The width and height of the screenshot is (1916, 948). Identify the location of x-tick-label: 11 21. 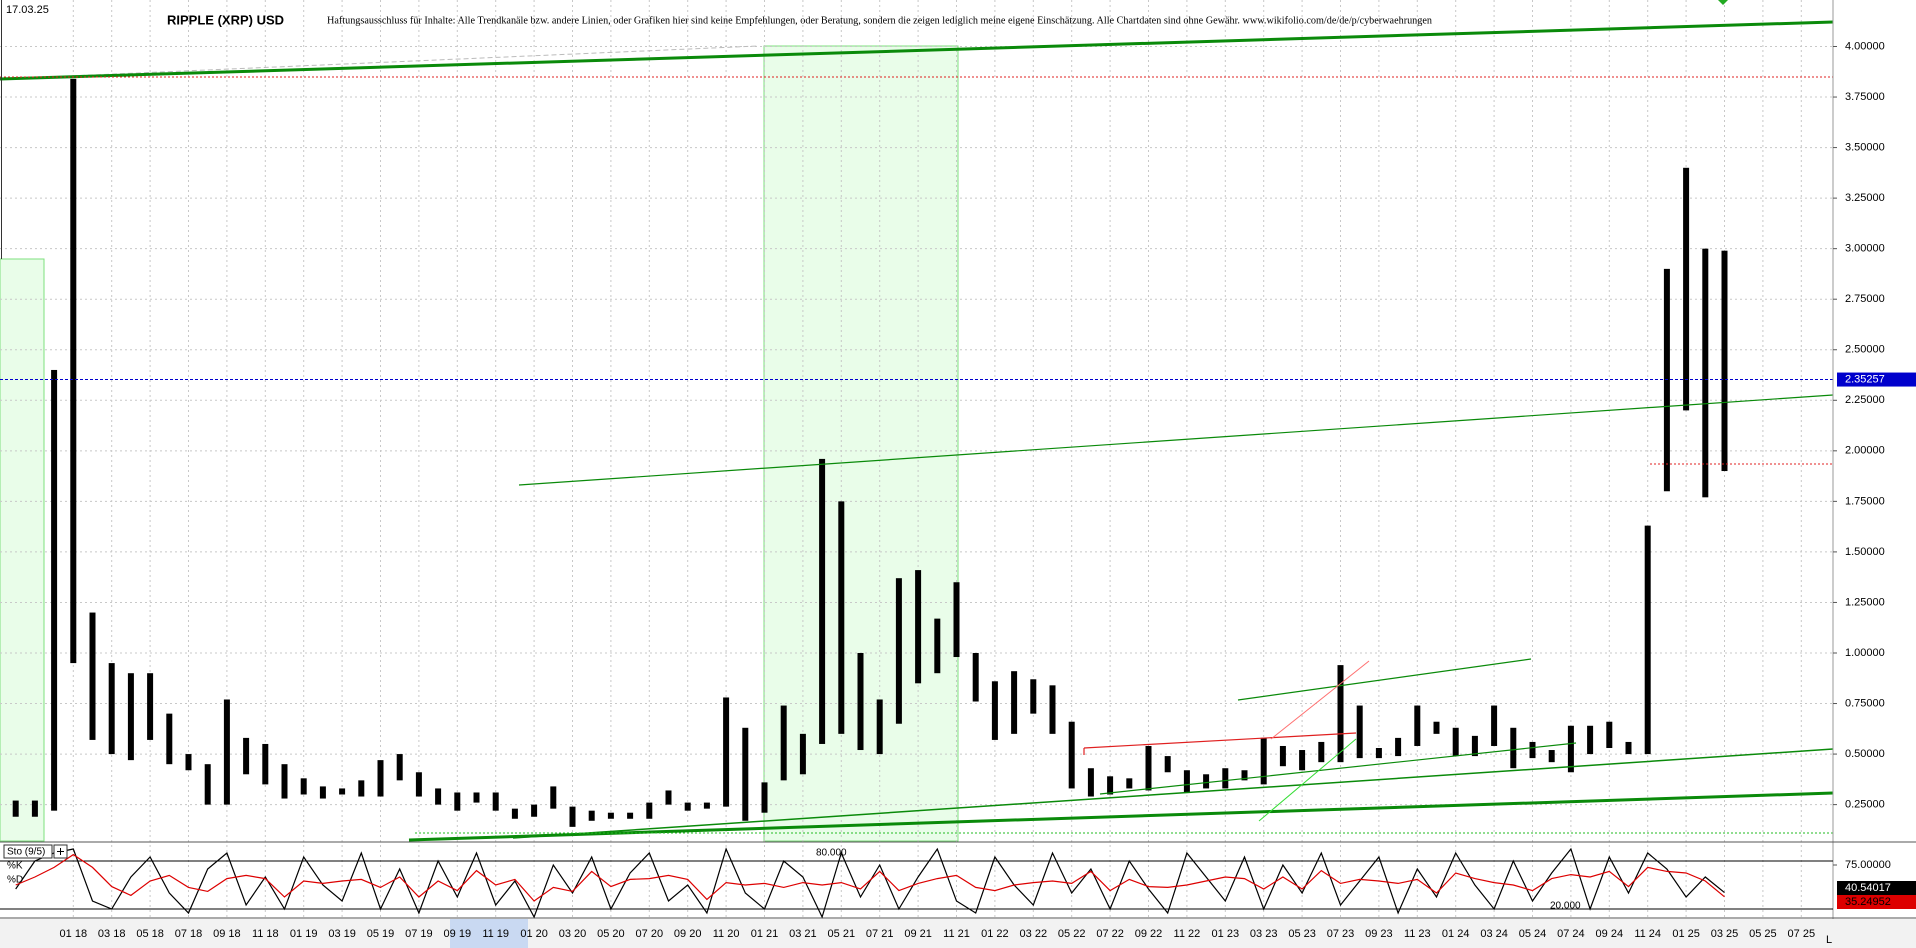
(956, 934).